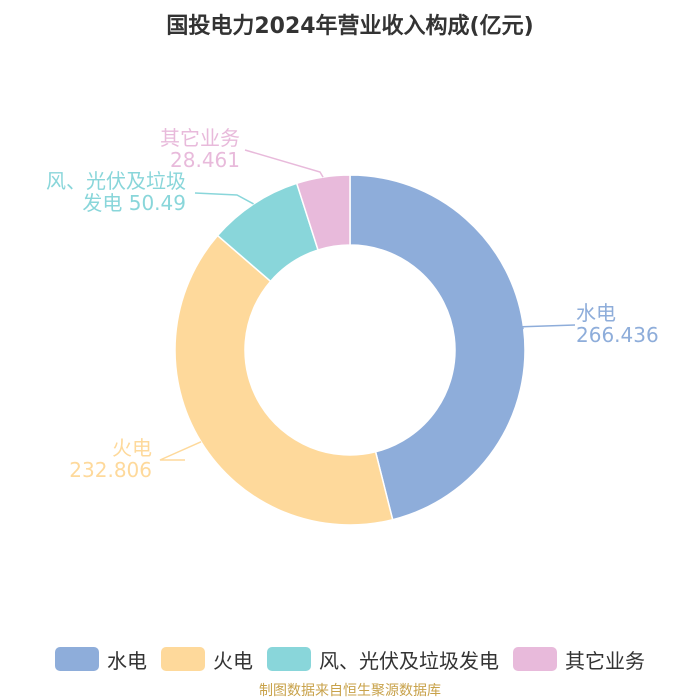  I want to click on slice-other, so click(323, 212).